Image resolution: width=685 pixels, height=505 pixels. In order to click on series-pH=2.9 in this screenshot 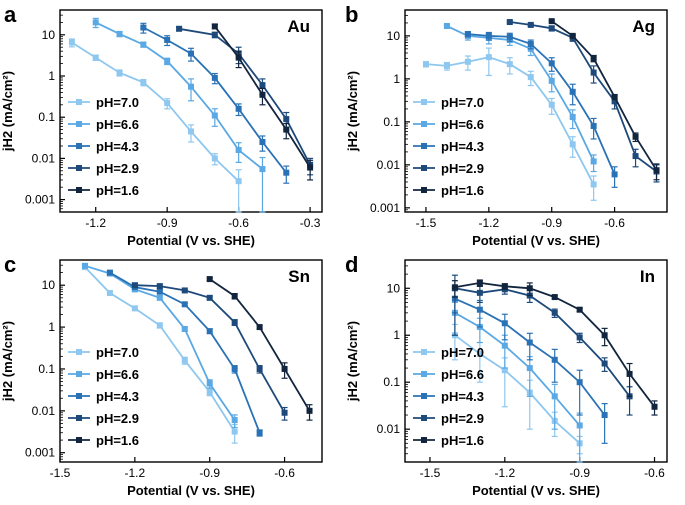, I will do `click(245, 100)`.